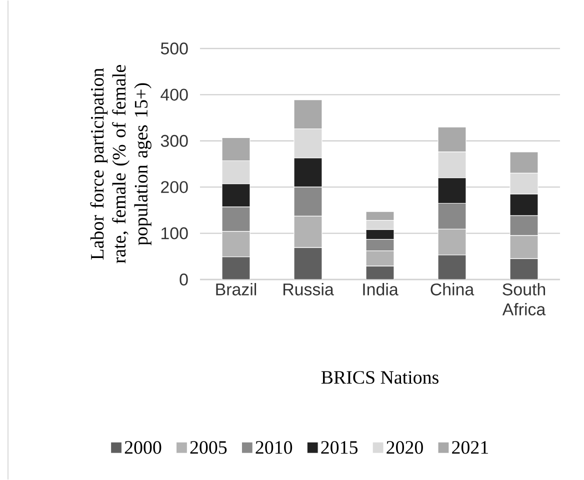 The height and width of the screenshot is (480, 584). Describe the element at coordinates (175, 233) in the screenshot. I see `y-tick-label: 100` at that location.